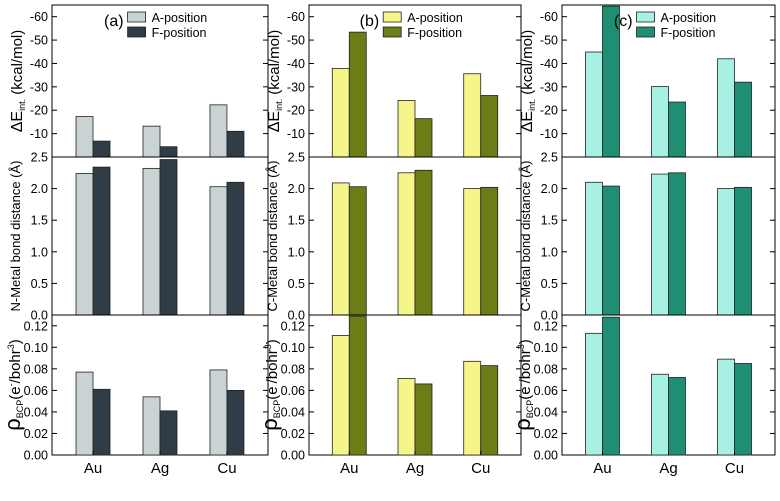 The width and height of the screenshot is (780, 501). Describe the element at coordinates (226, 468) in the screenshot. I see `x-category-label-cu: Cu` at that location.